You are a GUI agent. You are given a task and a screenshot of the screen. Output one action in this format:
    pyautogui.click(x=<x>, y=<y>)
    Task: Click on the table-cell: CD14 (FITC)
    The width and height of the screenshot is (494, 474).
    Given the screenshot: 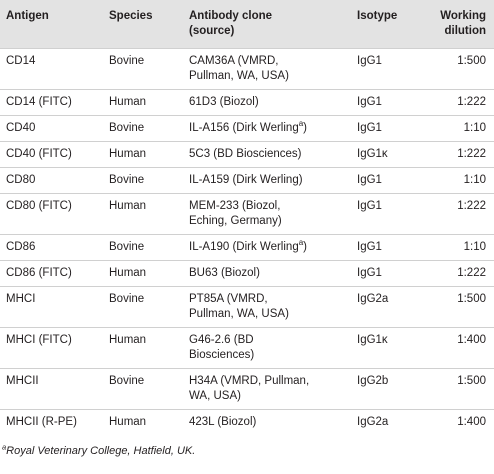 What is the action you would take?
    pyautogui.click(x=51, y=103)
    